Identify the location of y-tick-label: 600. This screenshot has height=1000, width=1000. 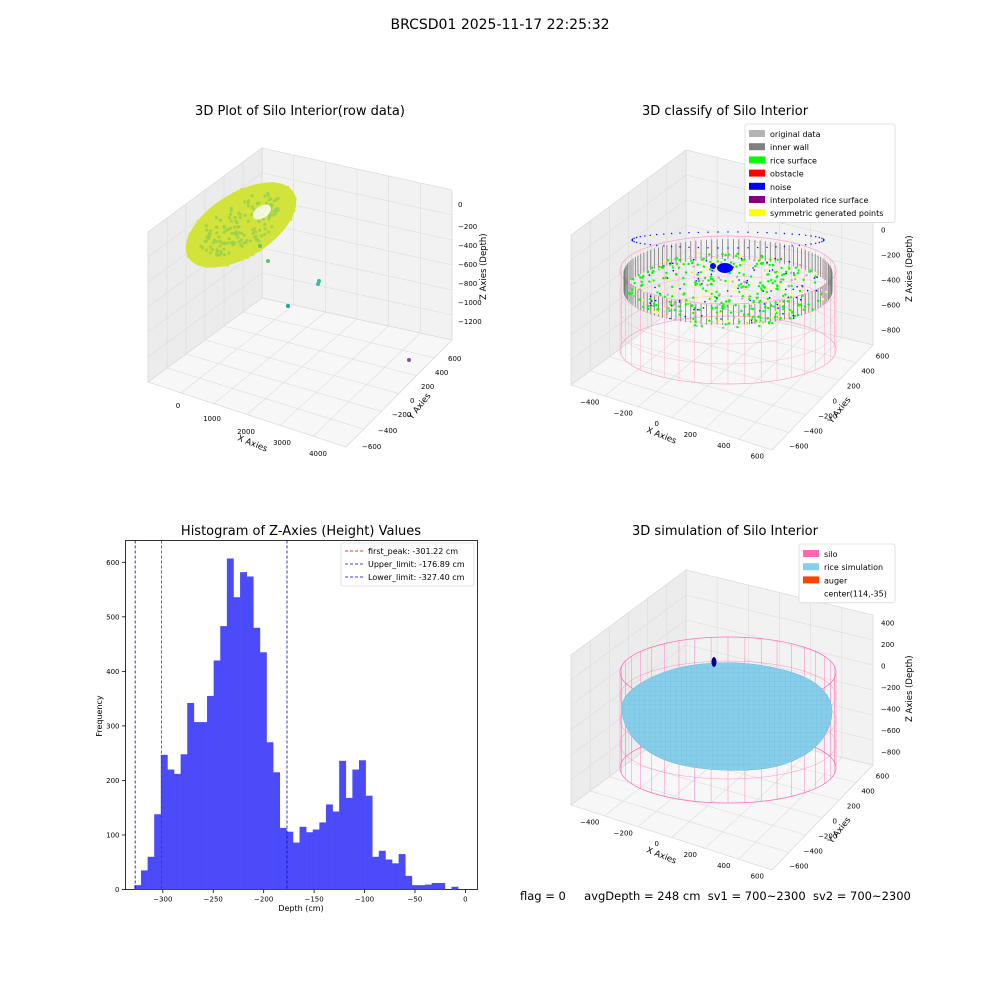
(882, 777).